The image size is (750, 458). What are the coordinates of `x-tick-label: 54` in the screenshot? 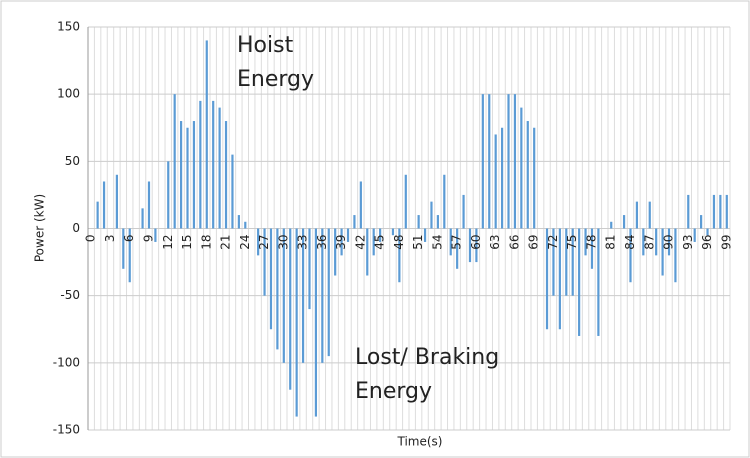 It's located at (437, 242).